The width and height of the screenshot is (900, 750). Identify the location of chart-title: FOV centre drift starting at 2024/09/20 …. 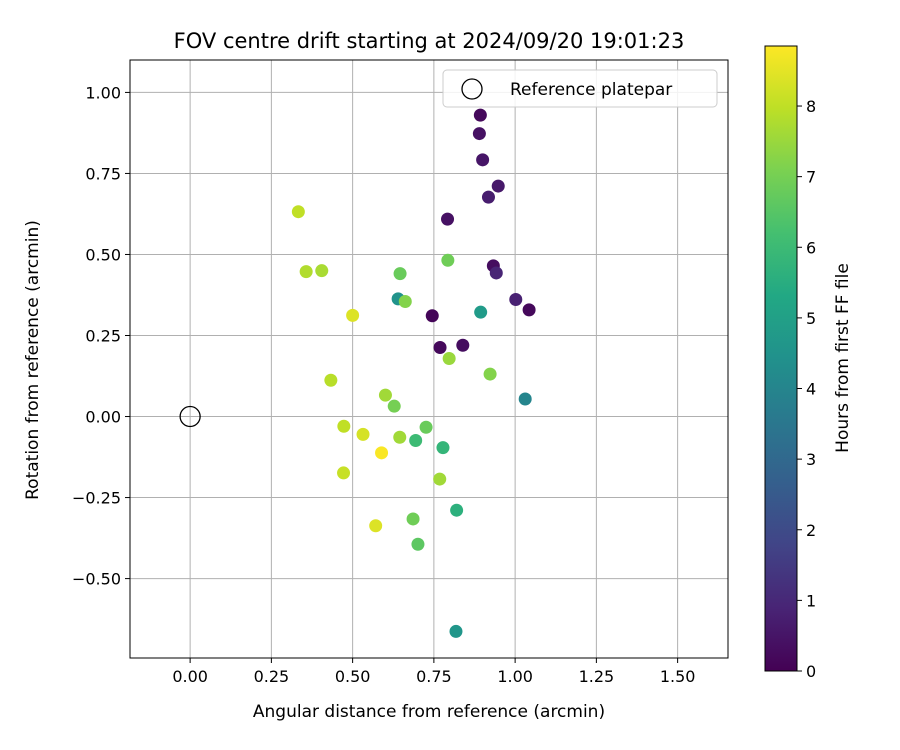
(429, 41).